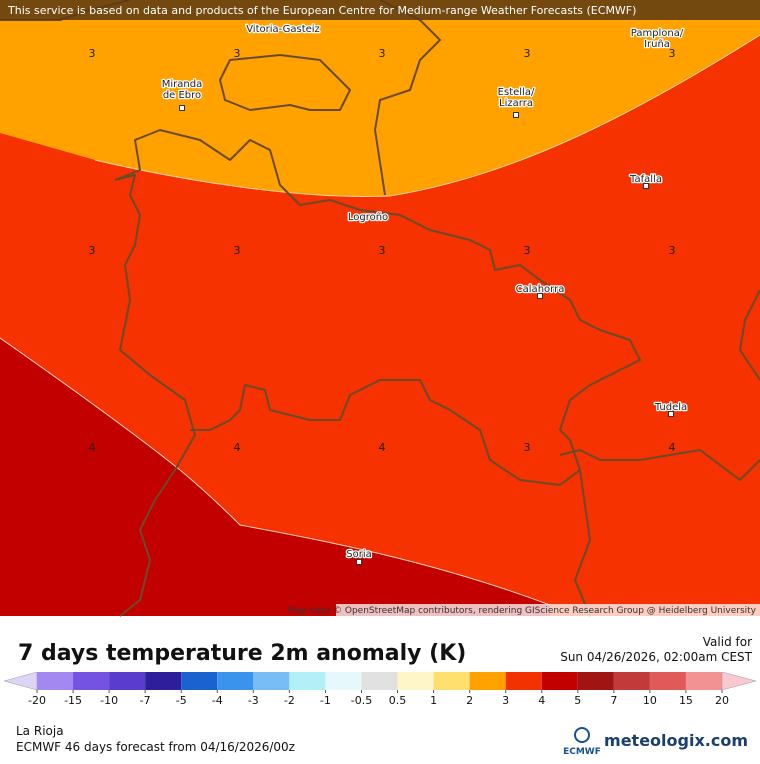 The width and height of the screenshot is (760, 764). I want to click on city: Tafalla, so click(645, 181).